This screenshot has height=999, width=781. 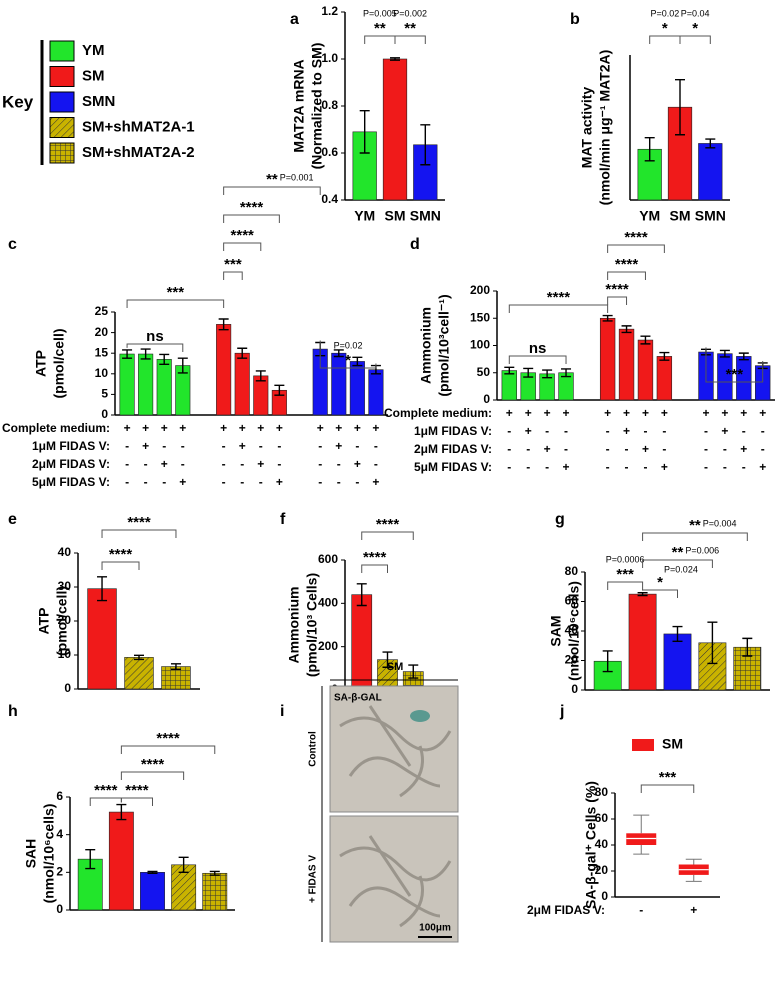 I want to click on stain-label: SA-β-GAL, so click(x=358, y=698).